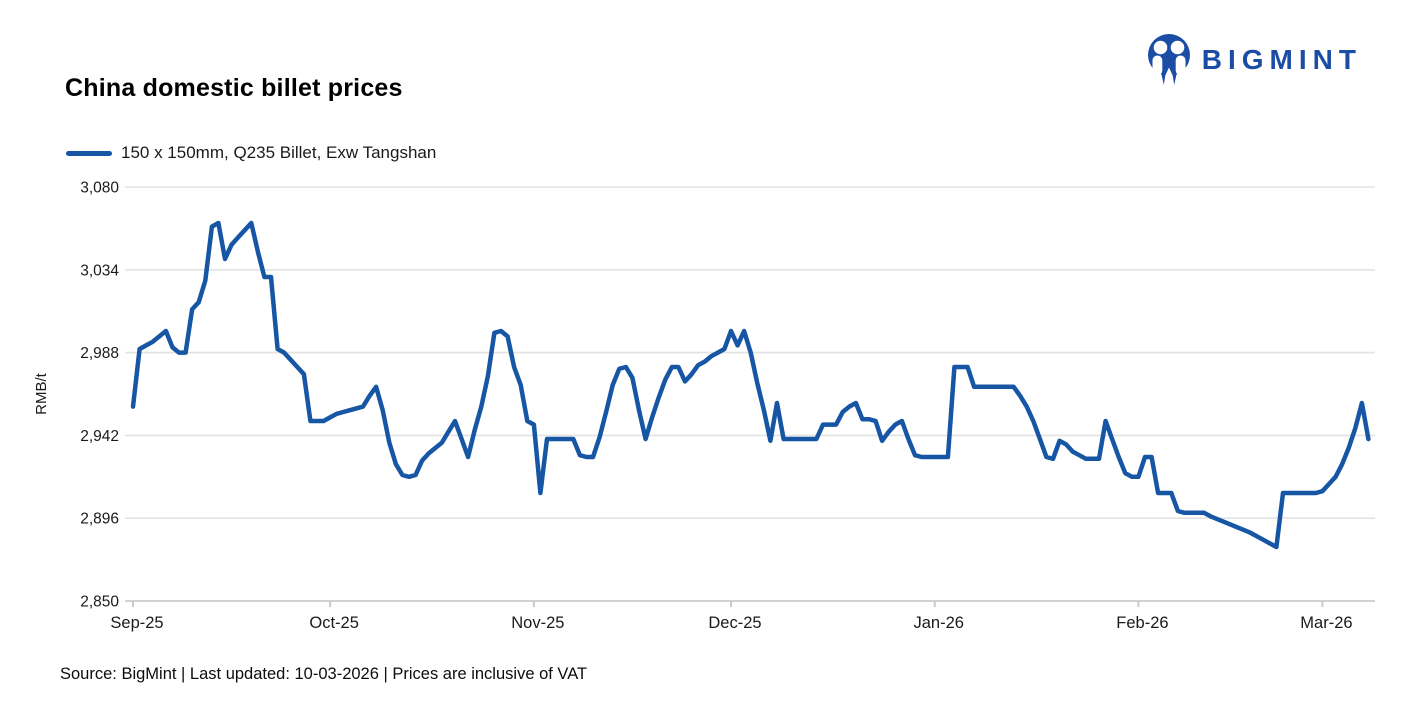 This screenshot has height=708, width=1414. Describe the element at coordinates (1326, 623) in the screenshot. I see `x-tick-label: Mar-26` at that location.